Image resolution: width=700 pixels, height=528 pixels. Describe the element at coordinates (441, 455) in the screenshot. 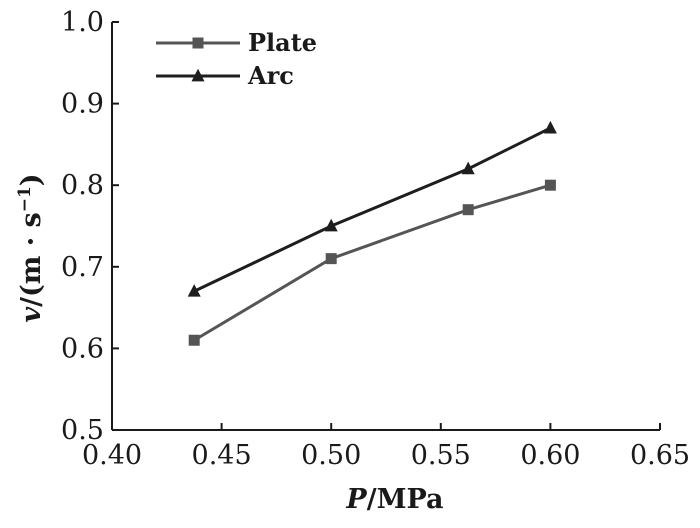

I see `x-tick-label: 0.55` at that location.